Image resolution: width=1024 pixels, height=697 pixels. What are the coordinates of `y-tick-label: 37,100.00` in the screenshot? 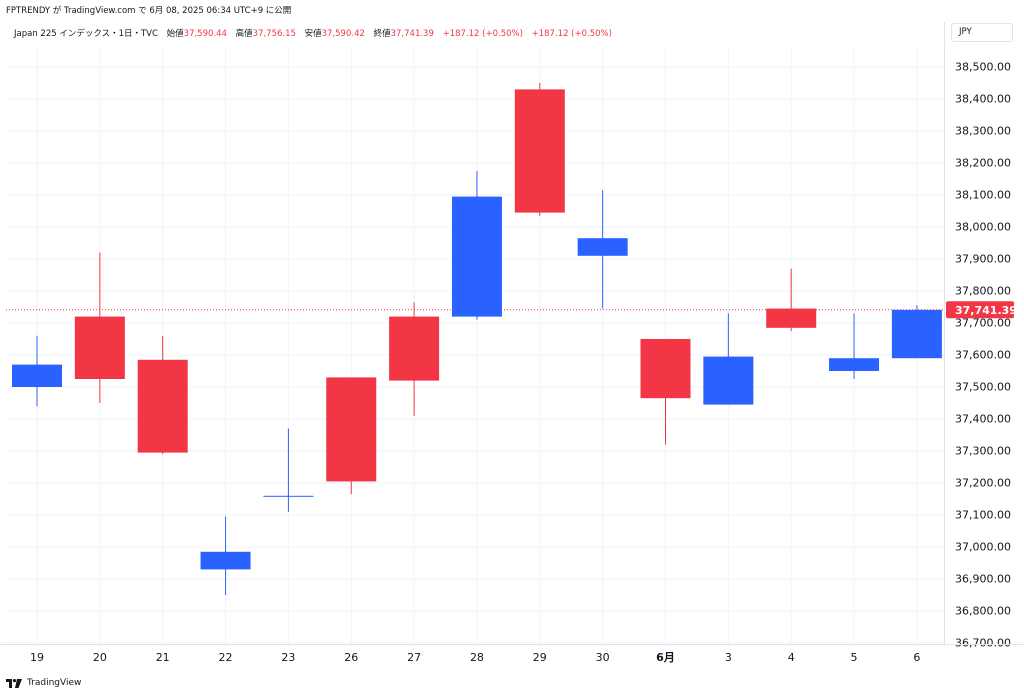 It's located at (983, 515).